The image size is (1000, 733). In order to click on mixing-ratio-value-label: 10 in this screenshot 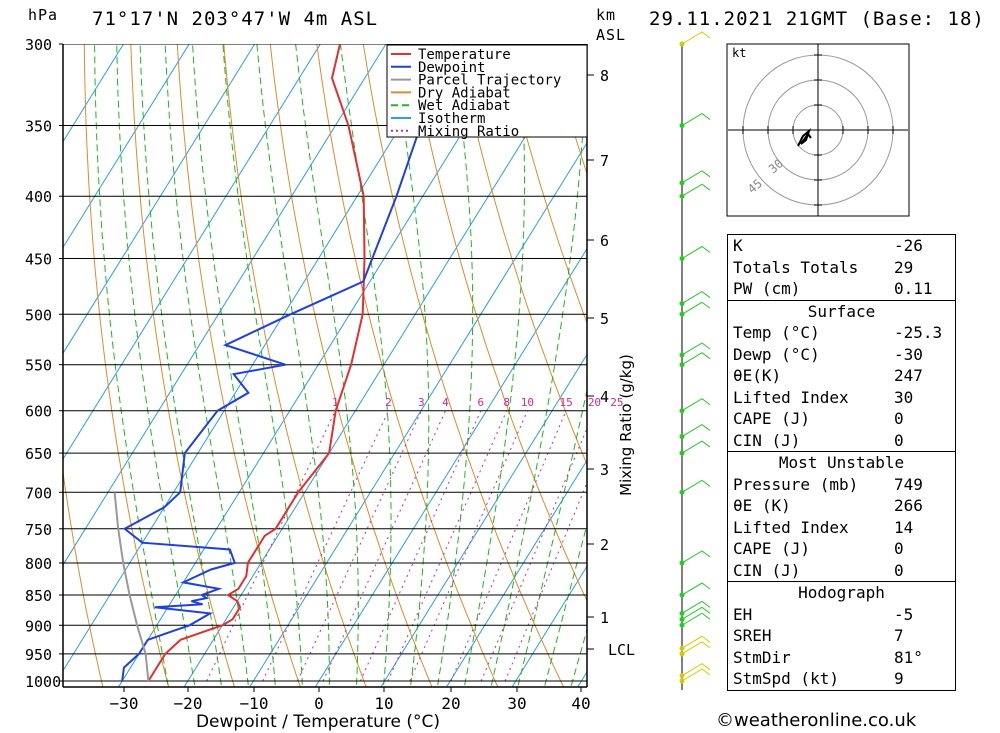, I will do `click(527, 402)`.